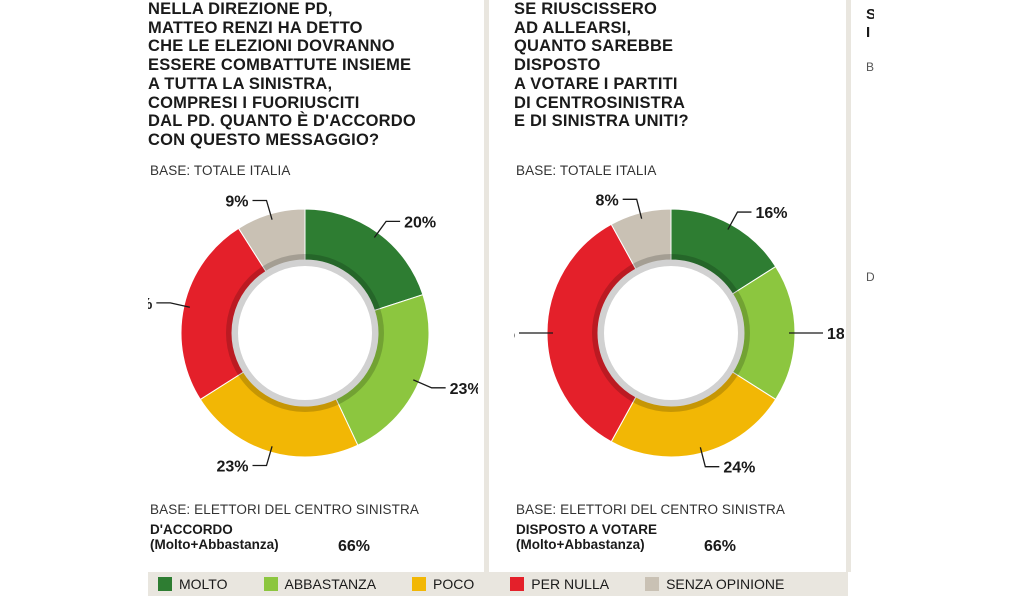  I want to click on legend-label: ABBASTANZA, so click(330, 584).